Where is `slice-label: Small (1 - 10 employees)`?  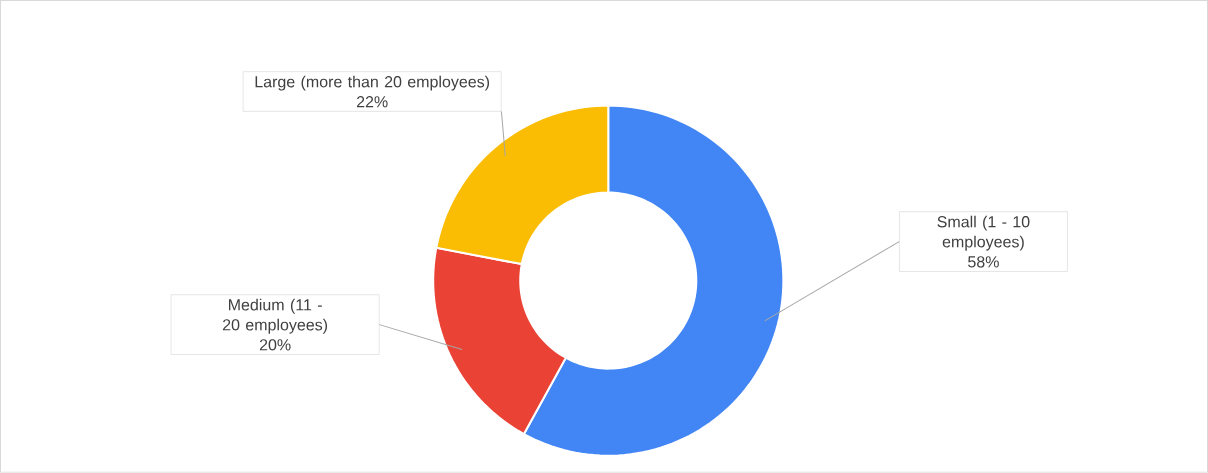
slice-label: Small (1 - 10 employees) is located at coordinates (983, 233).